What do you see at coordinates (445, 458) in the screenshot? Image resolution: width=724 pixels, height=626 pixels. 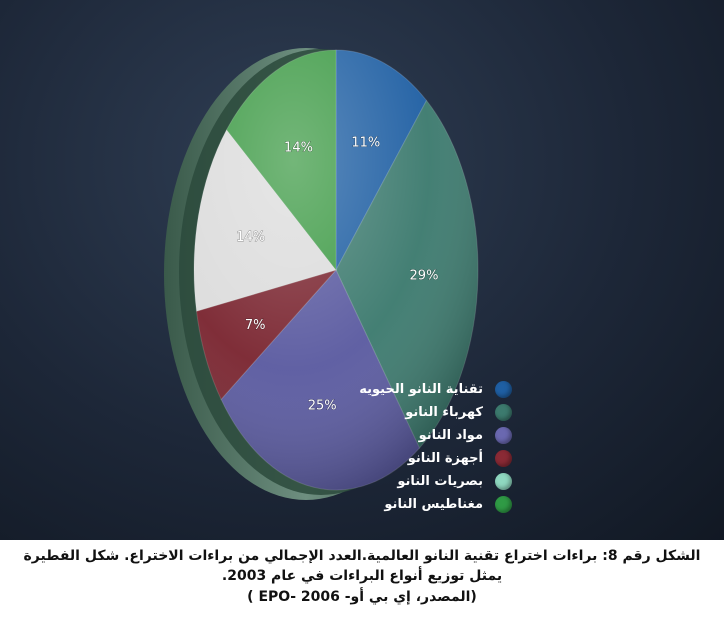 I see `legend-label: أجهزة النانو` at bounding box center [445, 458].